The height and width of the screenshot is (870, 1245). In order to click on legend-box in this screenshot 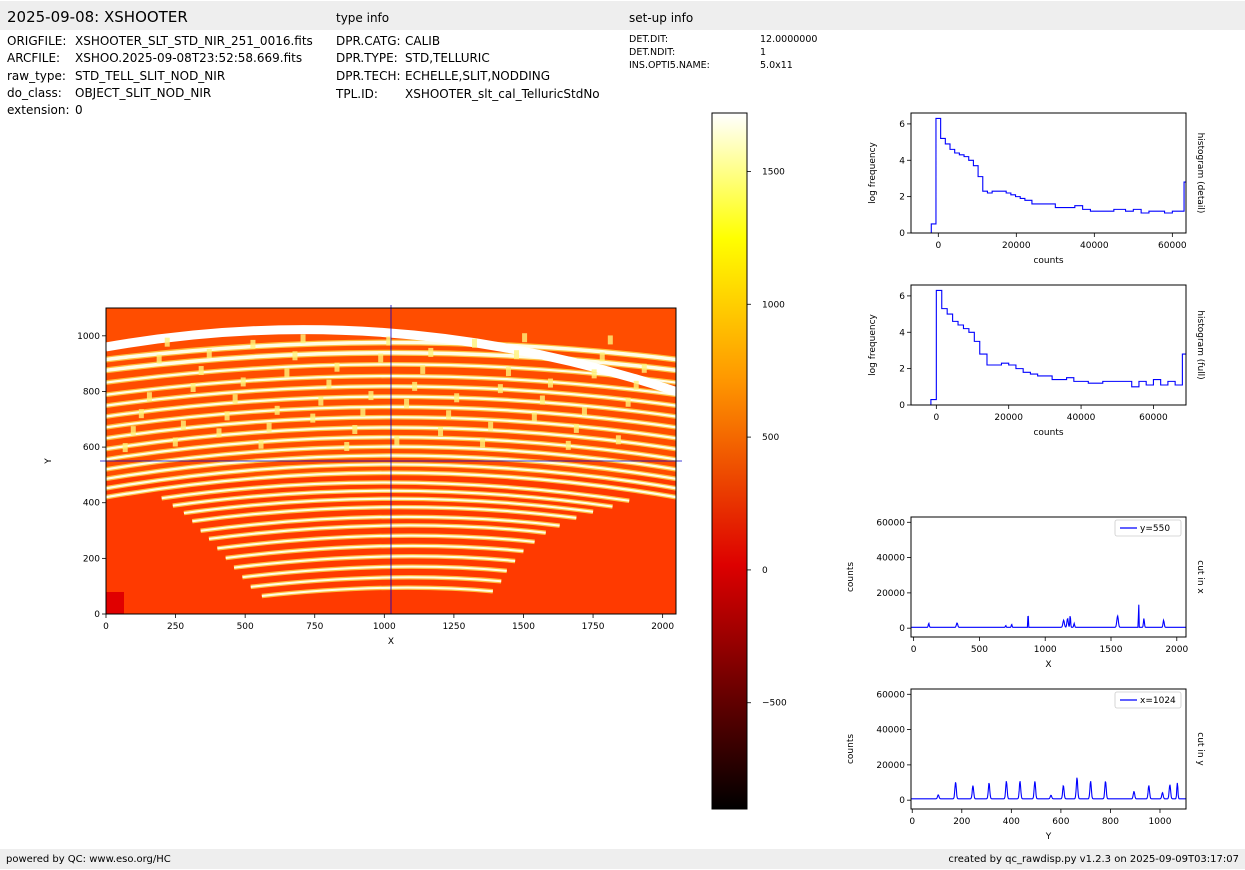, I will do `click(1148, 700)`.